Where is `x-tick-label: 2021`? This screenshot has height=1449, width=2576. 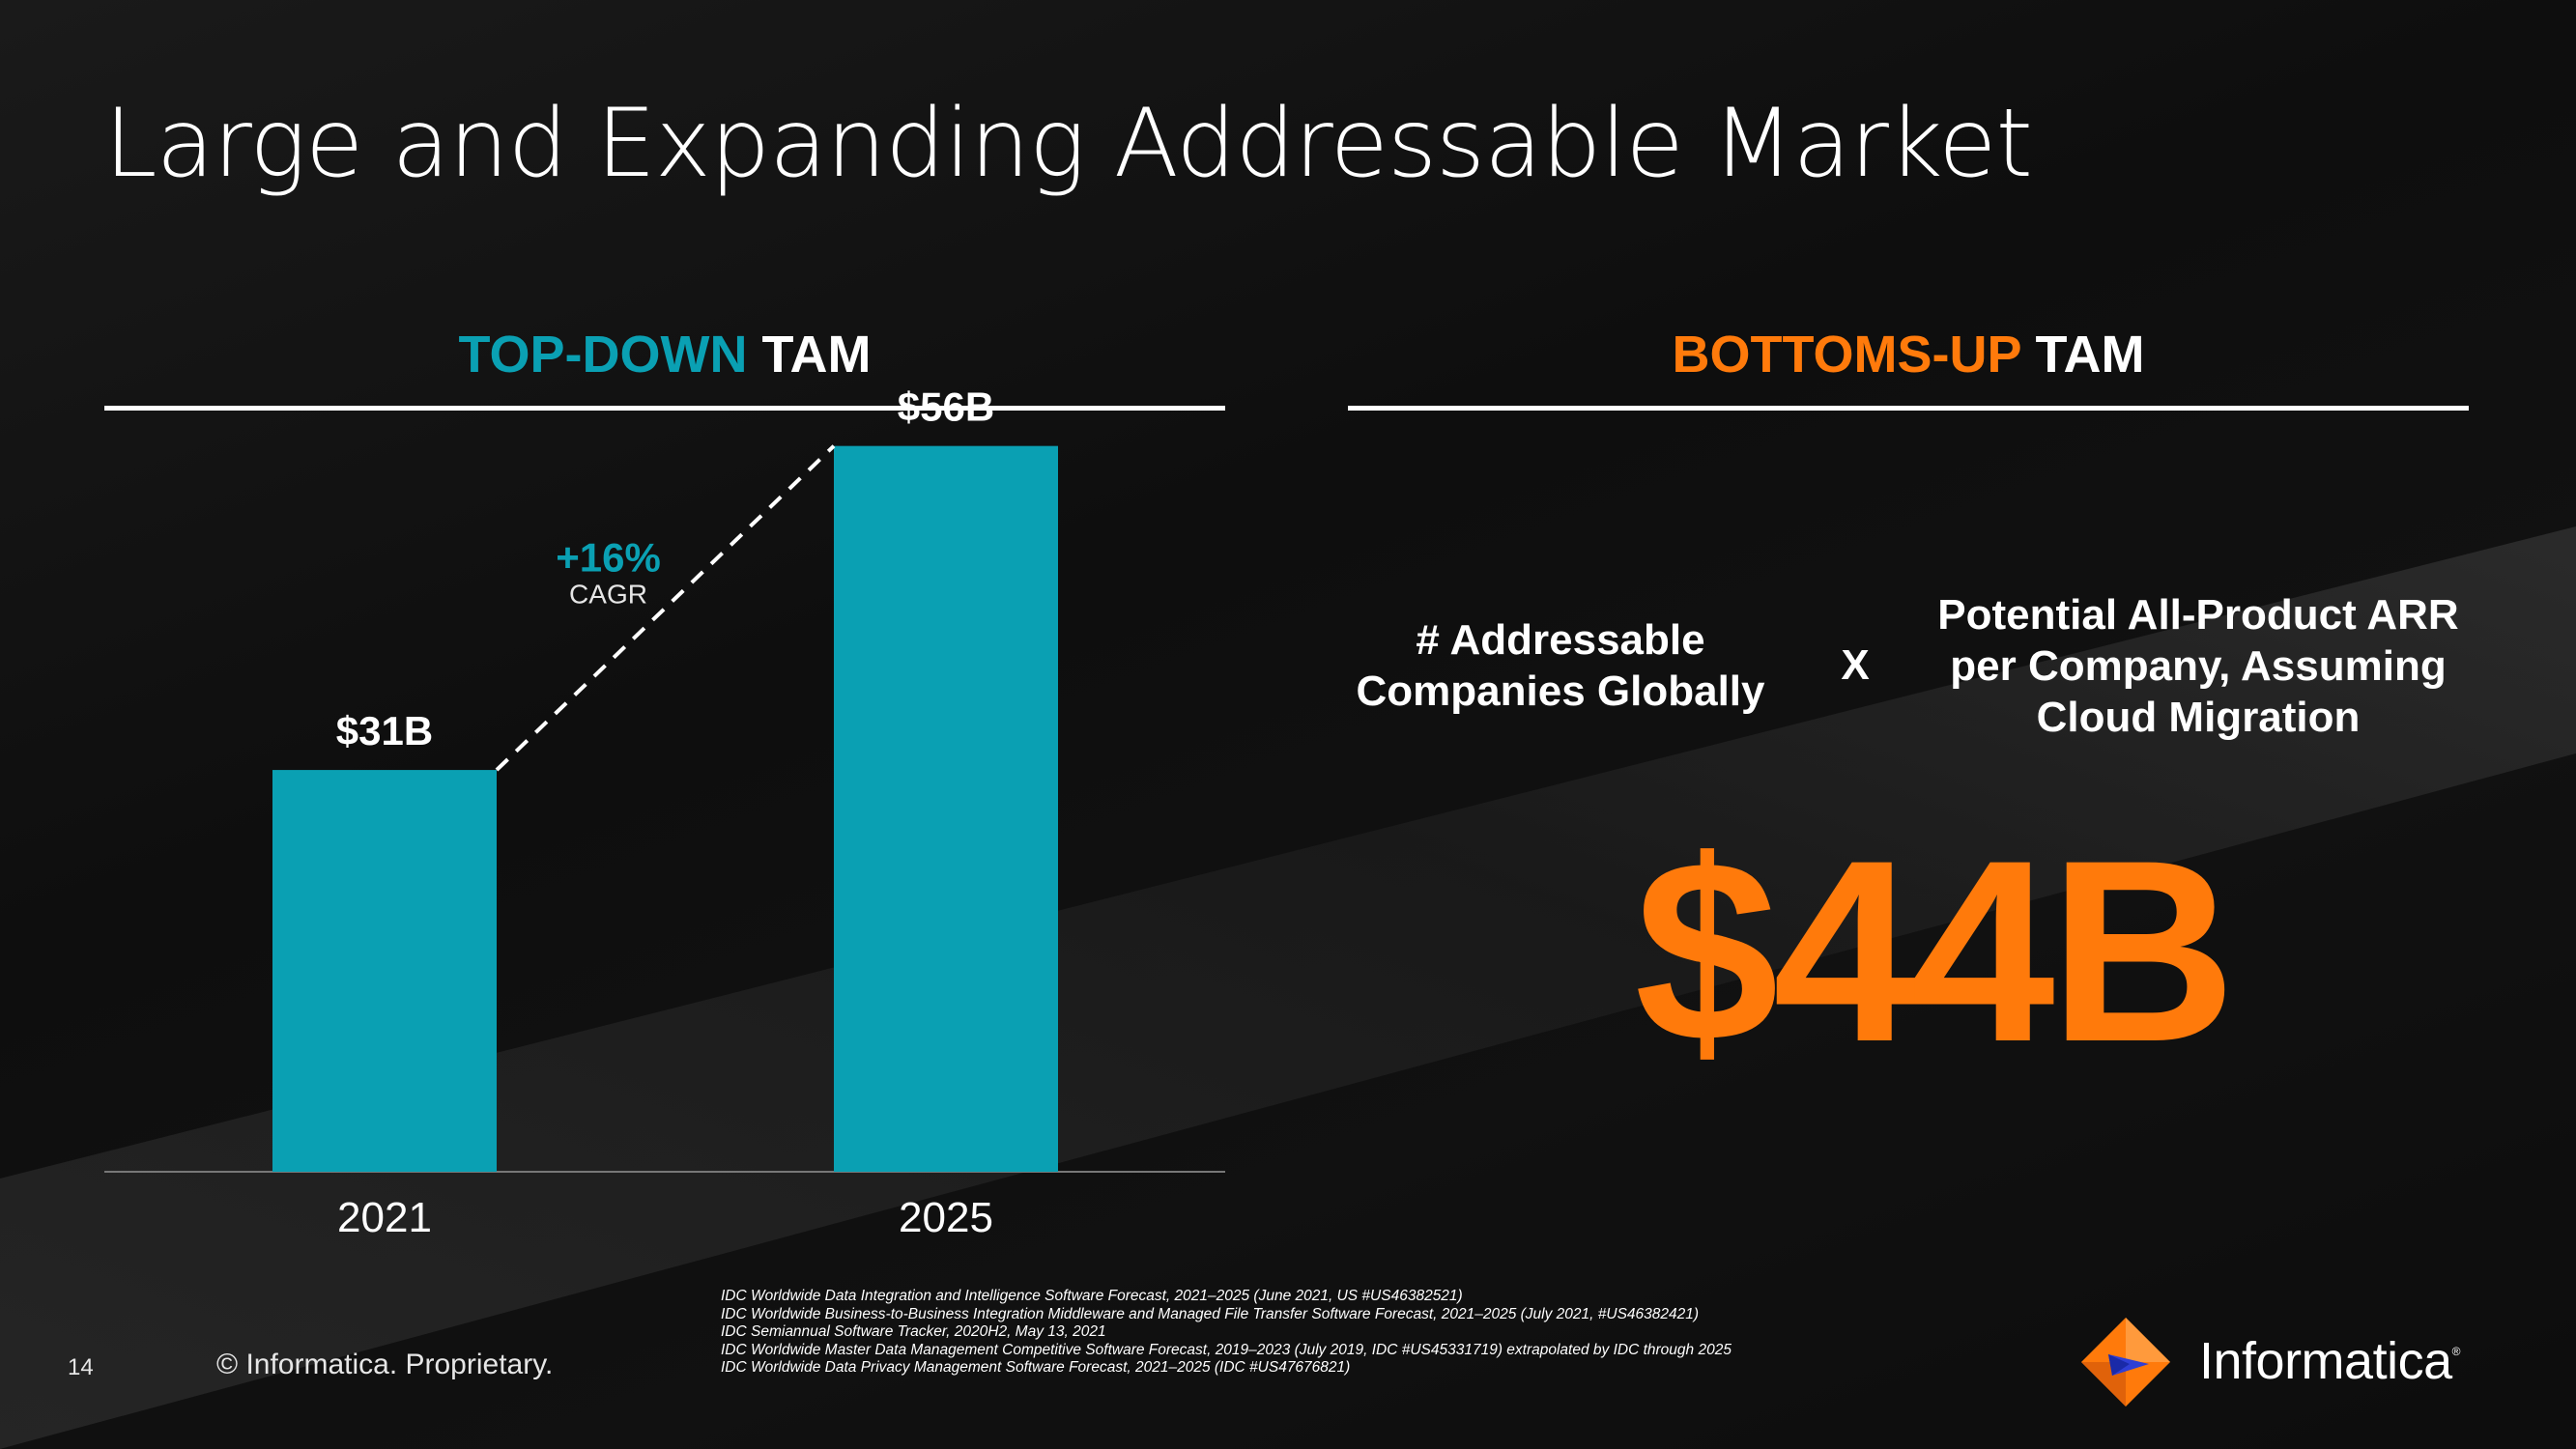 x-tick-label: 2021 is located at coordinates (385, 1217).